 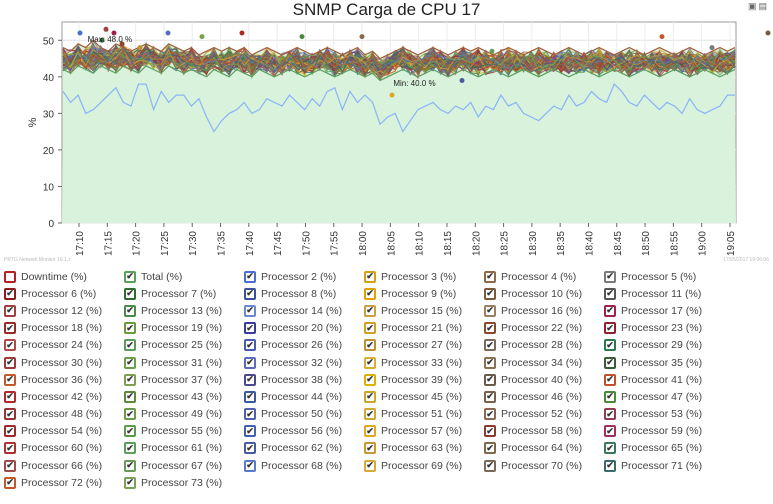 I want to click on legend-item: ✔ Processor 45 (%), so click(x=424, y=396).